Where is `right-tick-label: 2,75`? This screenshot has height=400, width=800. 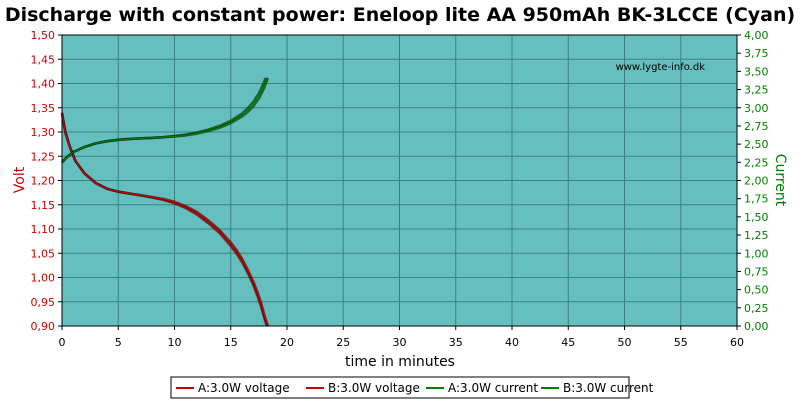
right-tick-label: 2,75 is located at coordinates (756, 126).